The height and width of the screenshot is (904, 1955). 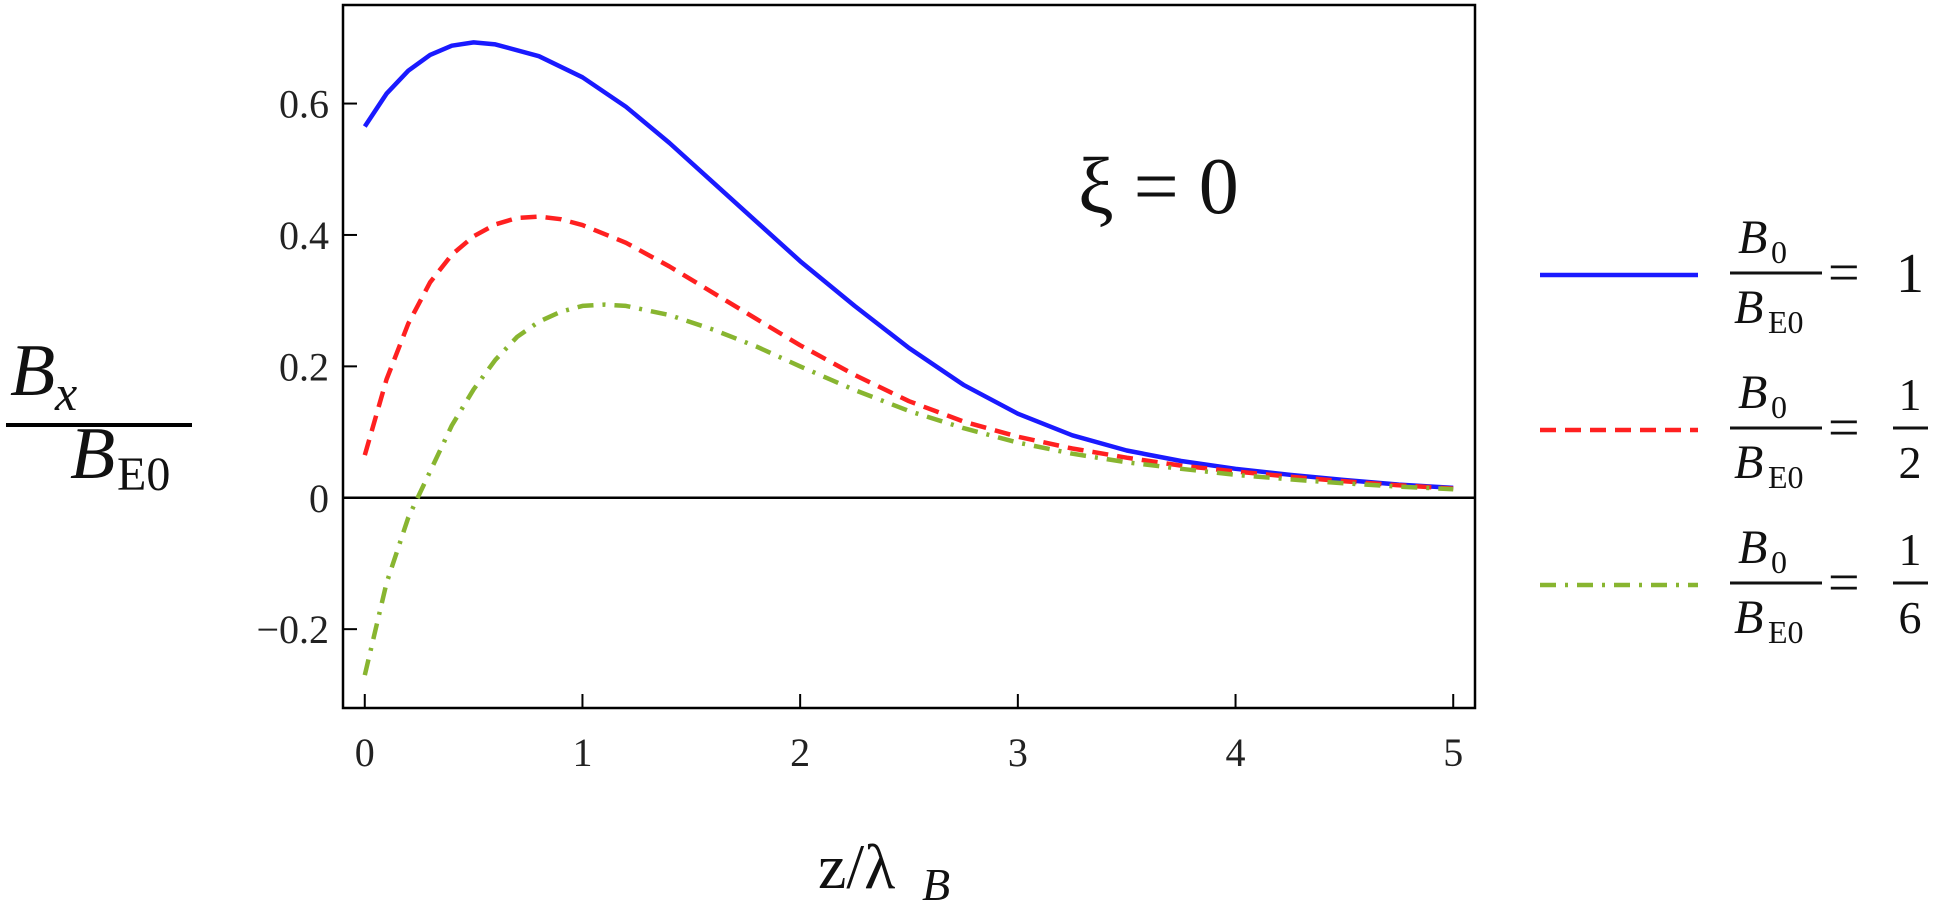 I want to click on x-axis-label: z/λ B, so click(x=884, y=867).